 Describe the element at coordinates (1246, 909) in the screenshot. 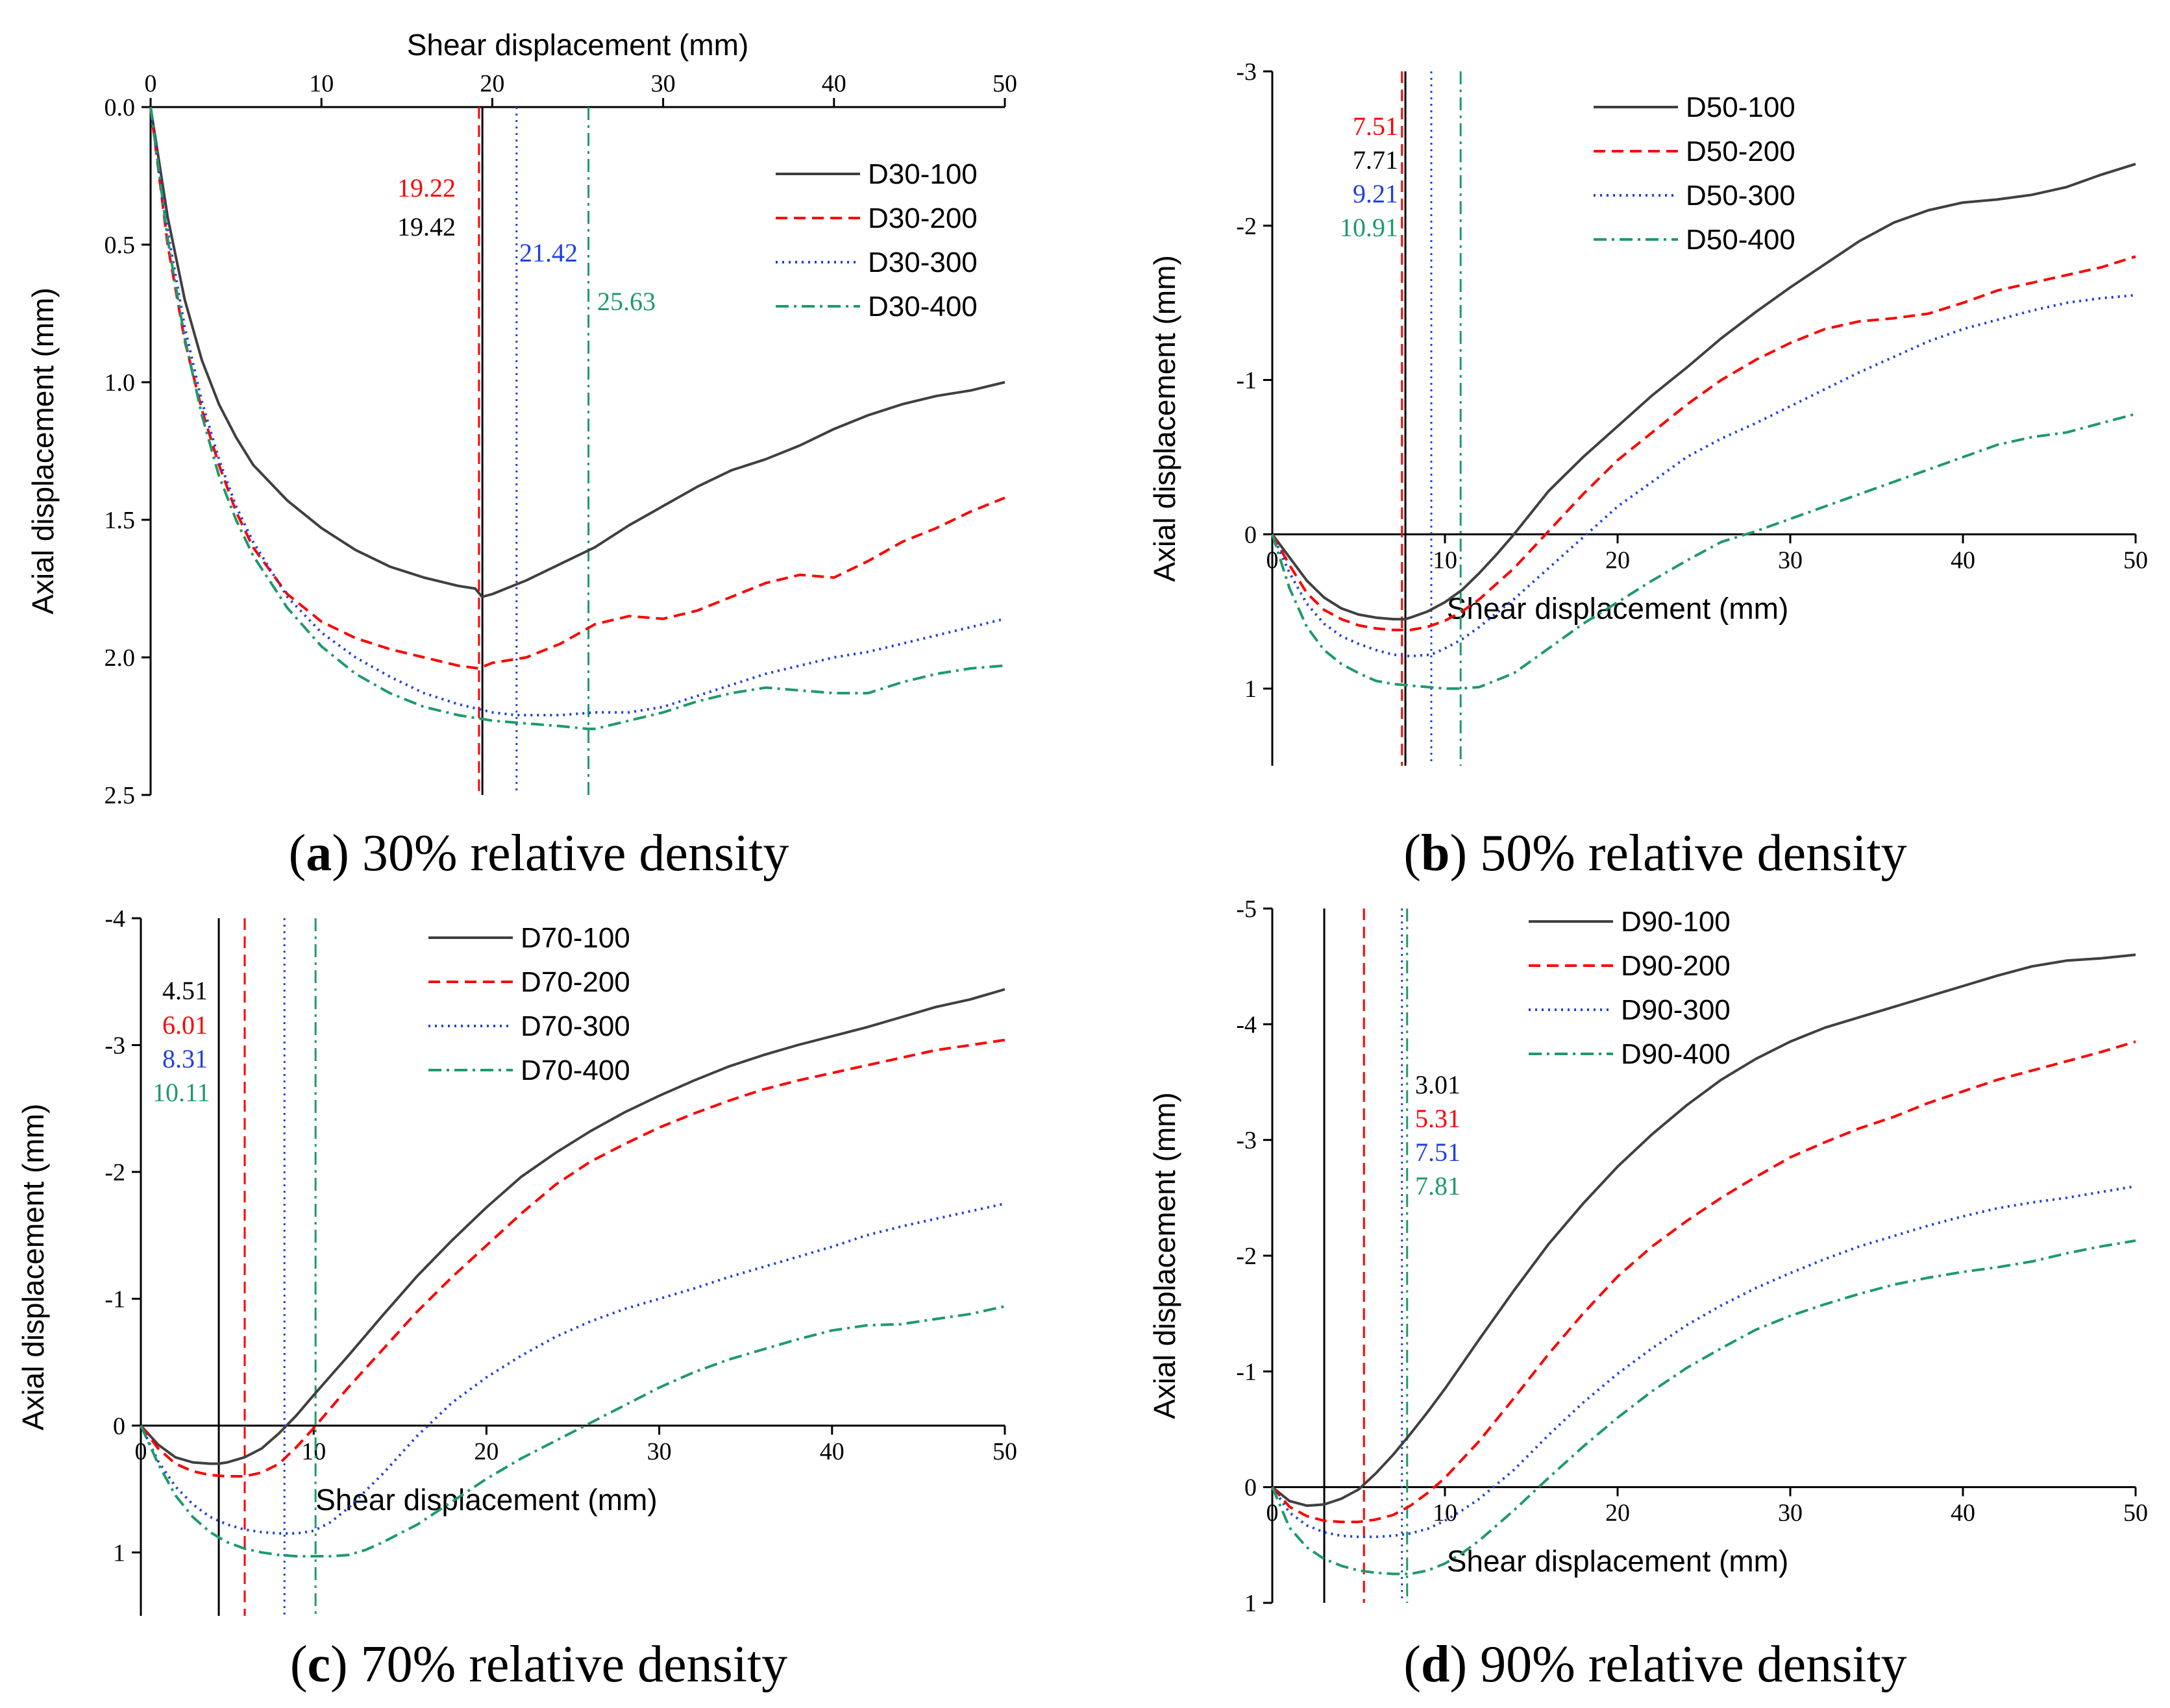

I see `y-tick-label: -5` at that location.